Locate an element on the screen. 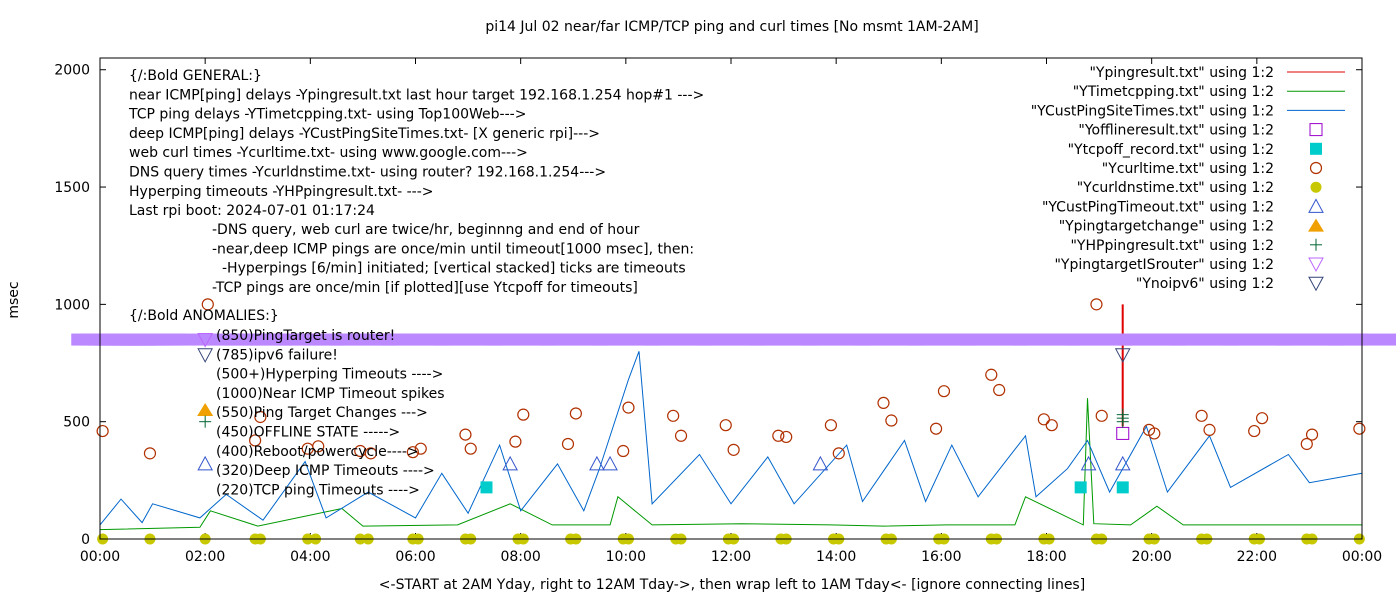 The image size is (1400, 600). annotation-anomaly: (220)TCP ping Timeouts ----> is located at coordinates (318, 490).